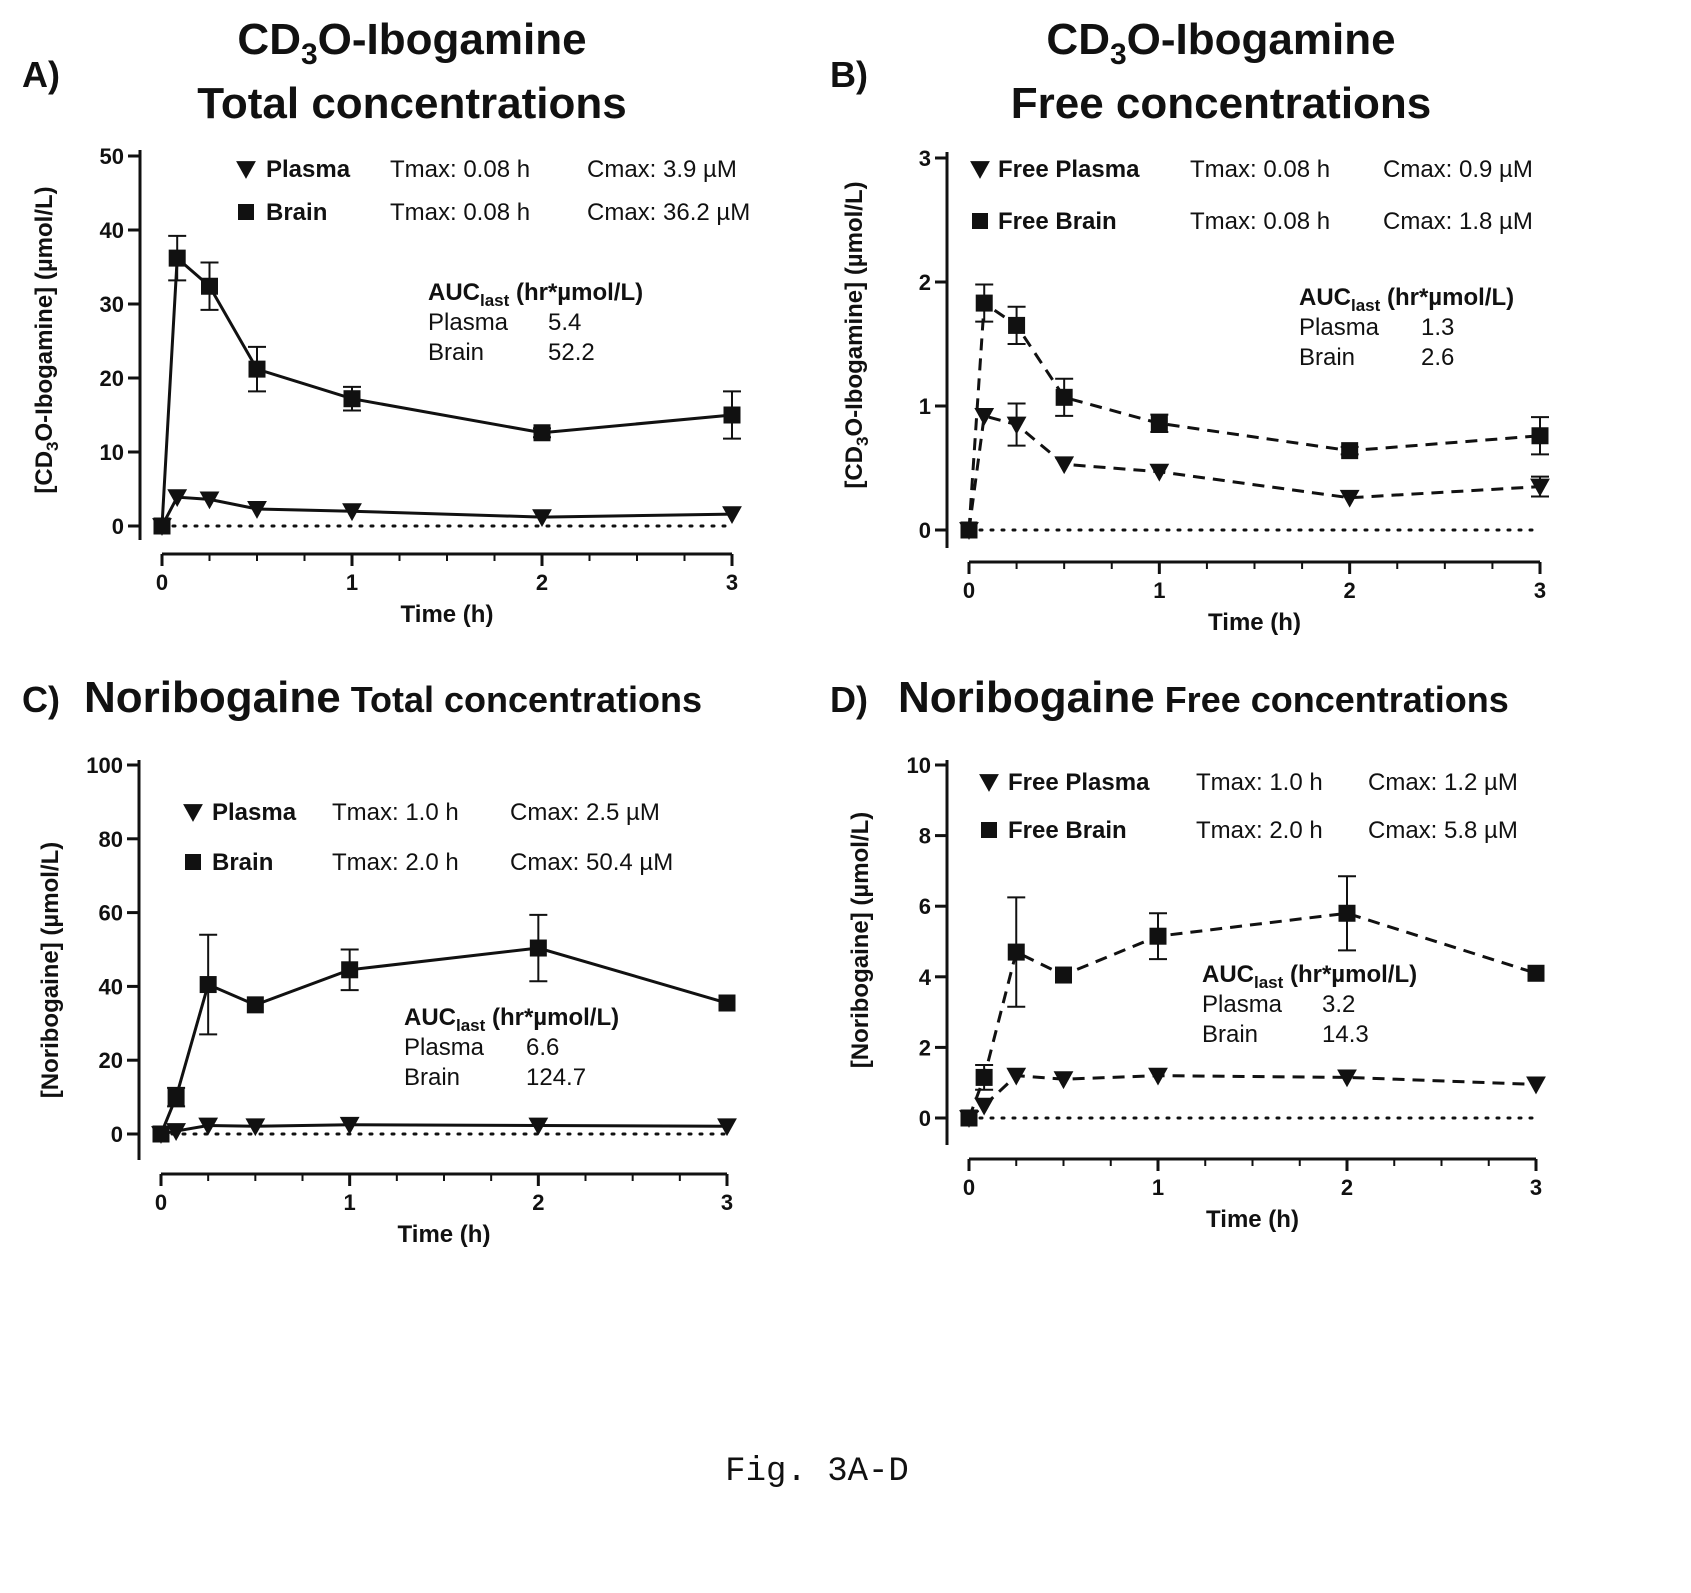 The image size is (1691, 1593). I want to click on y-tick-label: 3, so click(925, 158).